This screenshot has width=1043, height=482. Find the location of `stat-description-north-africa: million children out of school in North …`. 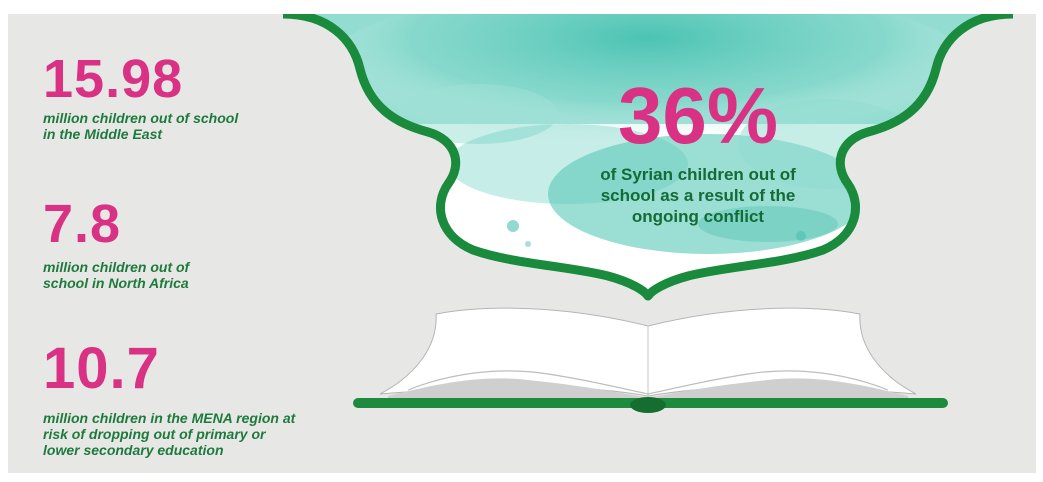

stat-description-north-africa: million children out of school in North … is located at coordinates (116, 275).